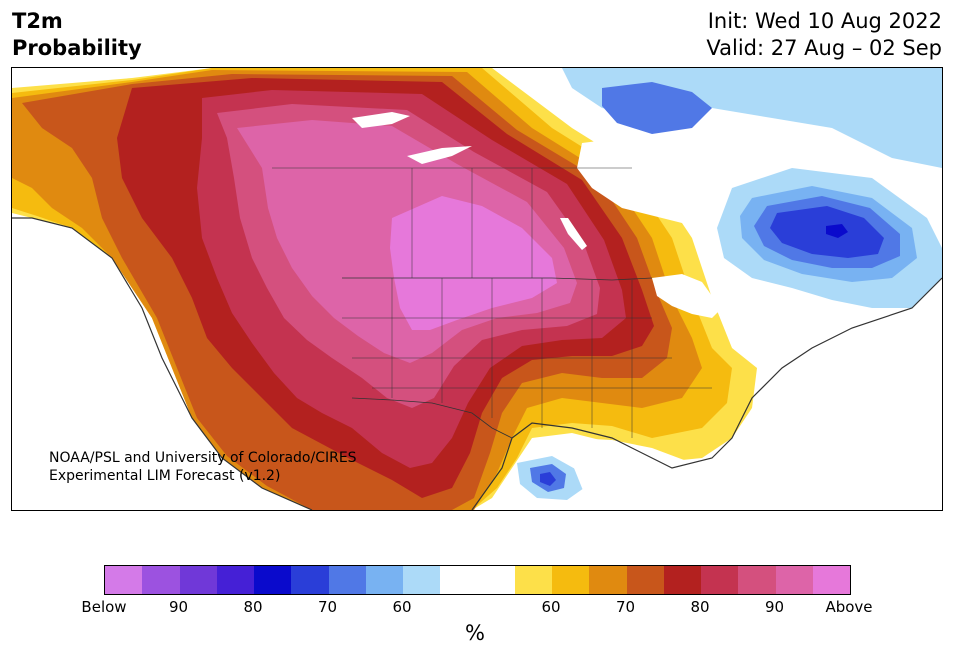 This screenshot has width=953, height=659. Describe the element at coordinates (37, 21) in the screenshot. I see `title-line-variable: T2m` at that location.